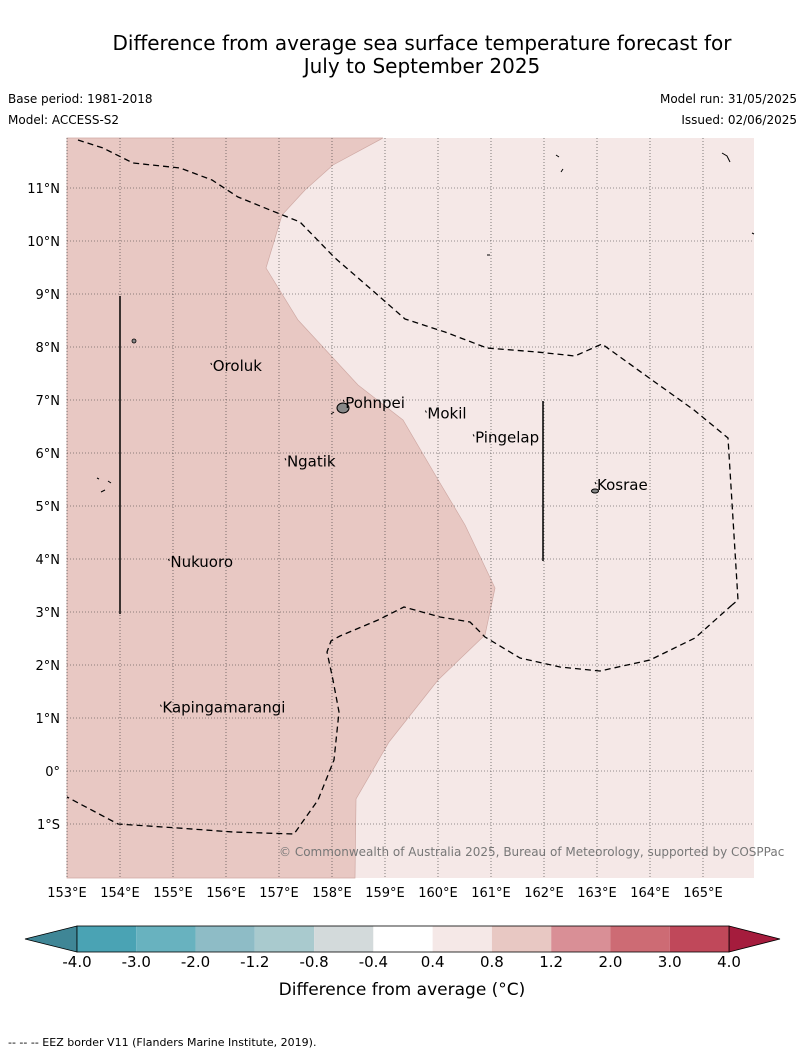 The width and height of the screenshot is (804, 1058). What do you see at coordinates (669, 962) in the screenshot?
I see `colorbar-tick-label: 3.0` at bounding box center [669, 962].